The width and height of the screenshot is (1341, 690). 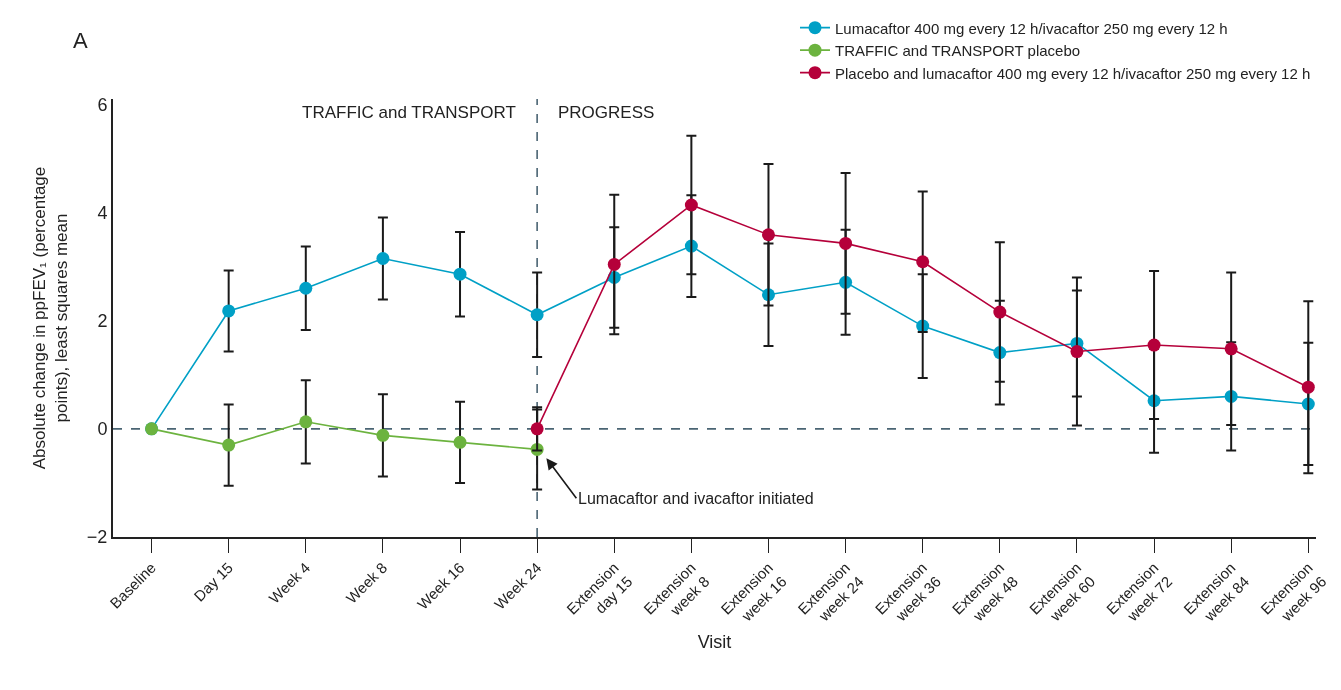 I want to click on y-tick-label: 6, so click(x=102, y=104).